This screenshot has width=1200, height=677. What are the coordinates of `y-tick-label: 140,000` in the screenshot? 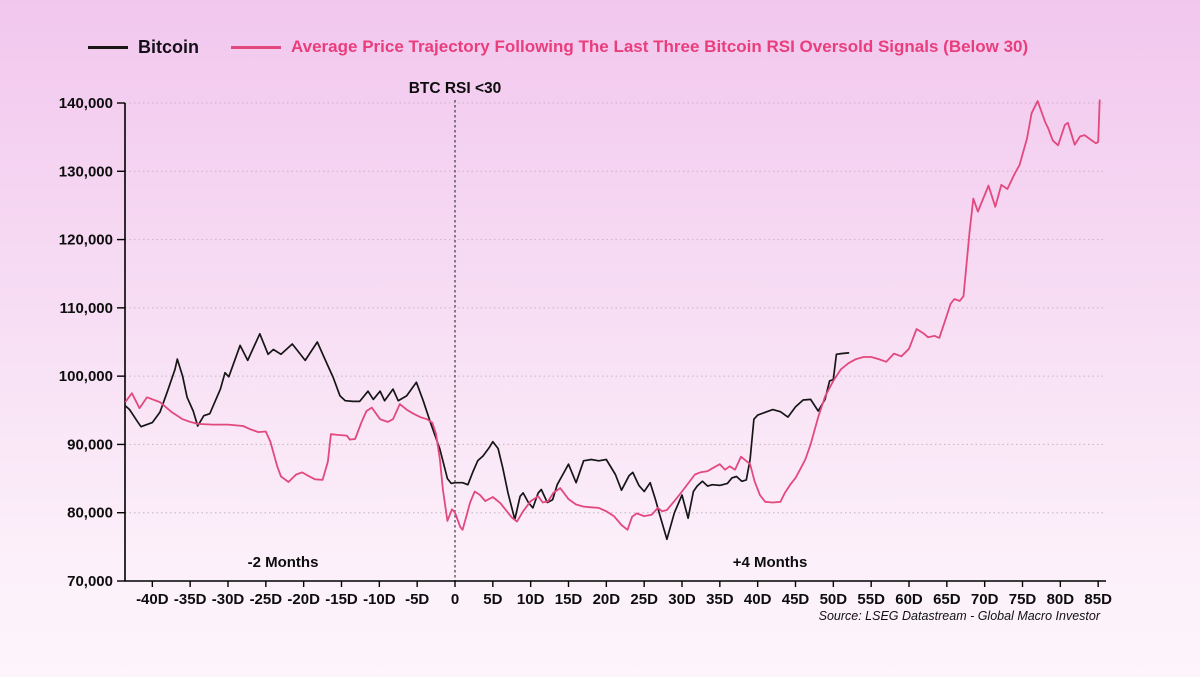 It's located at (86, 103).